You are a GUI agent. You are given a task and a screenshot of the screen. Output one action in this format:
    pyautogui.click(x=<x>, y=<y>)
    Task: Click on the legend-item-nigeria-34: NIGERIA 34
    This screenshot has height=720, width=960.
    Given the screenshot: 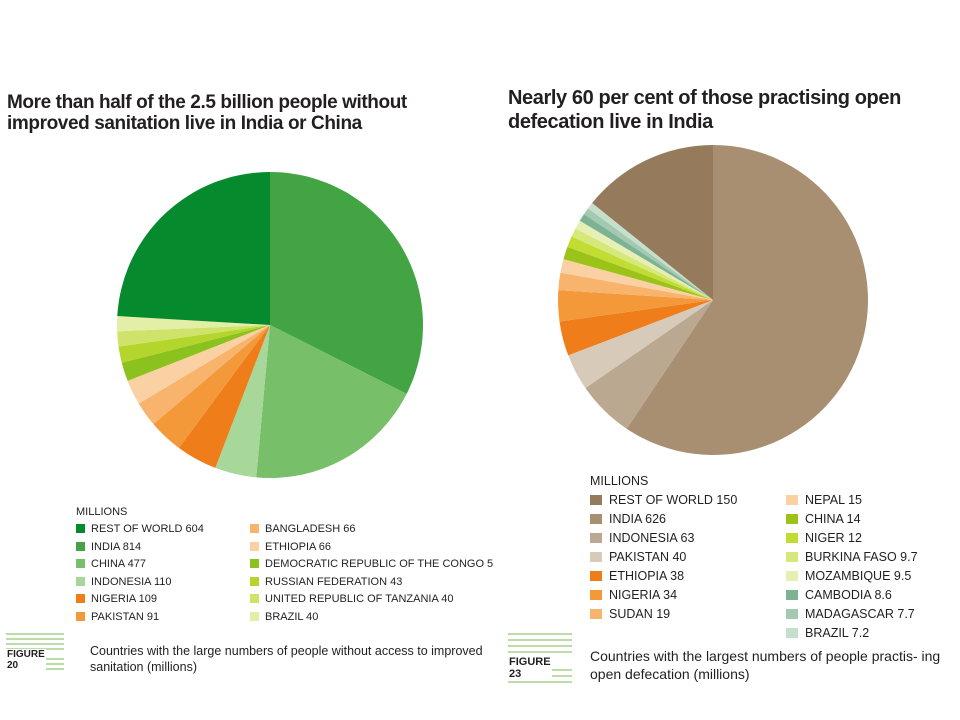 What is the action you would take?
    pyautogui.click(x=633, y=595)
    